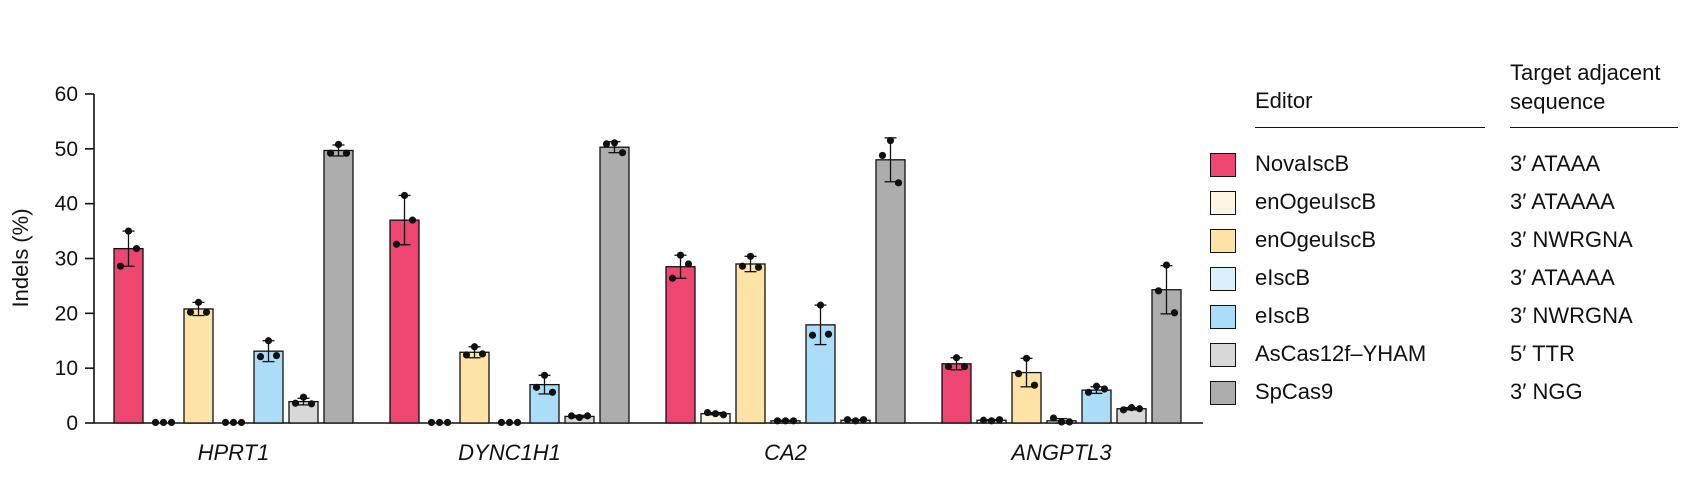 The image size is (1702, 490). Describe the element at coordinates (66, 149) in the screenshot. I see `y-tick-label: 50` at that location.